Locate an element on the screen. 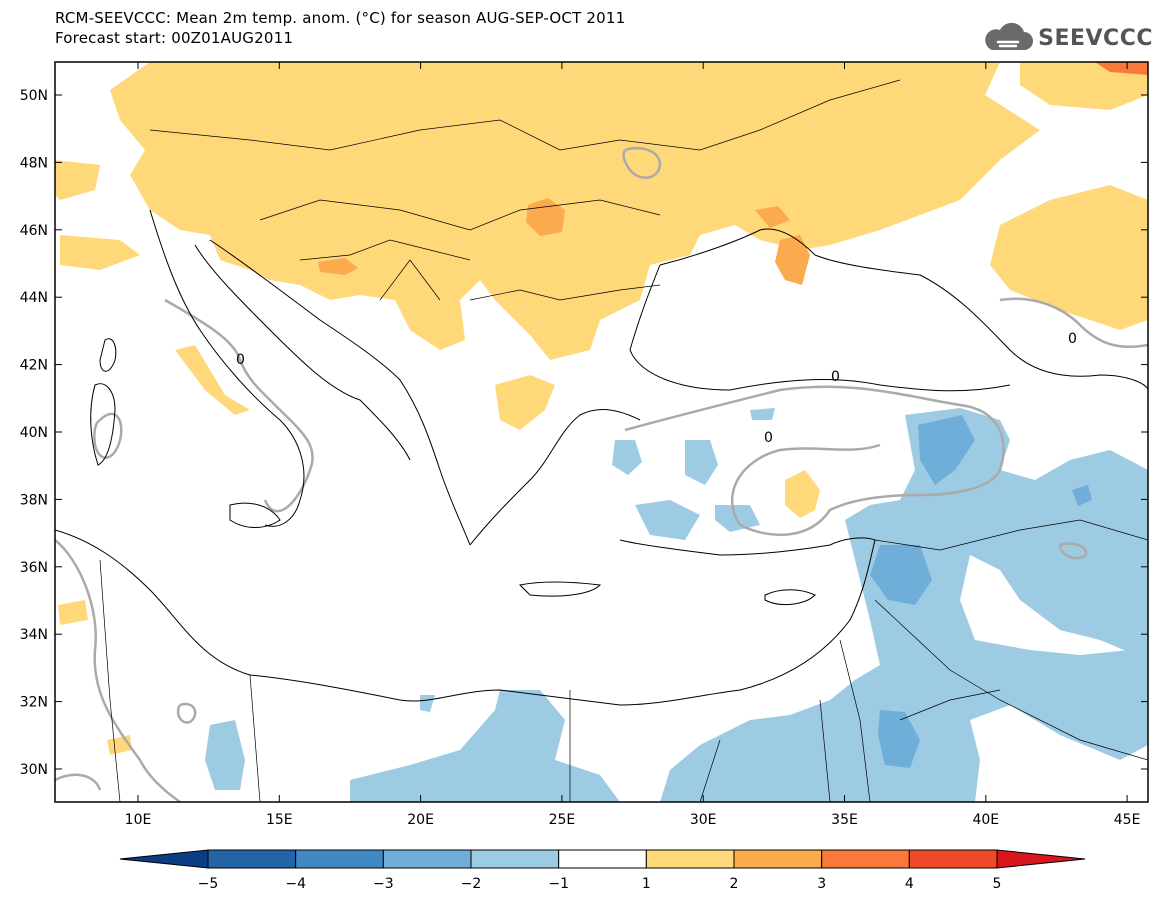  coastline-cyprus is located at coordinates (790, 597).